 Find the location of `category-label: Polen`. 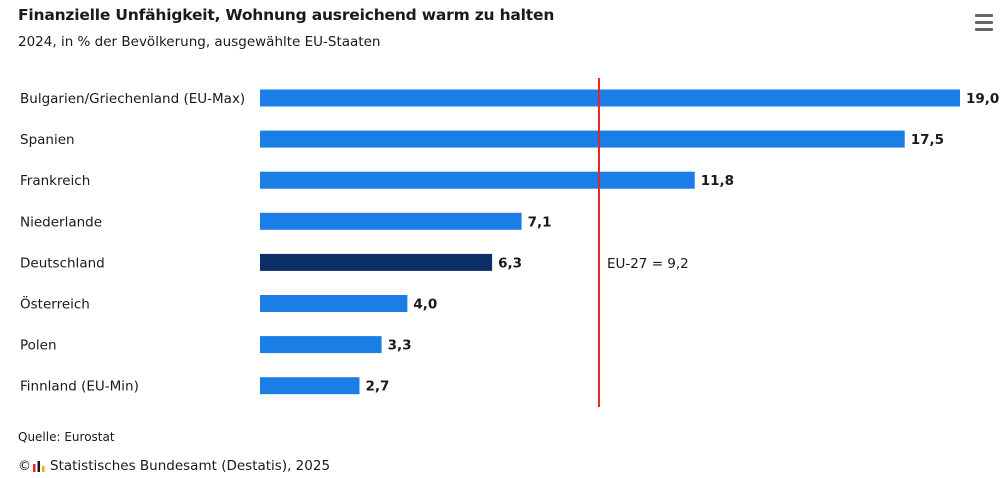

category-label: Polen is located at coordinates (38, 346).